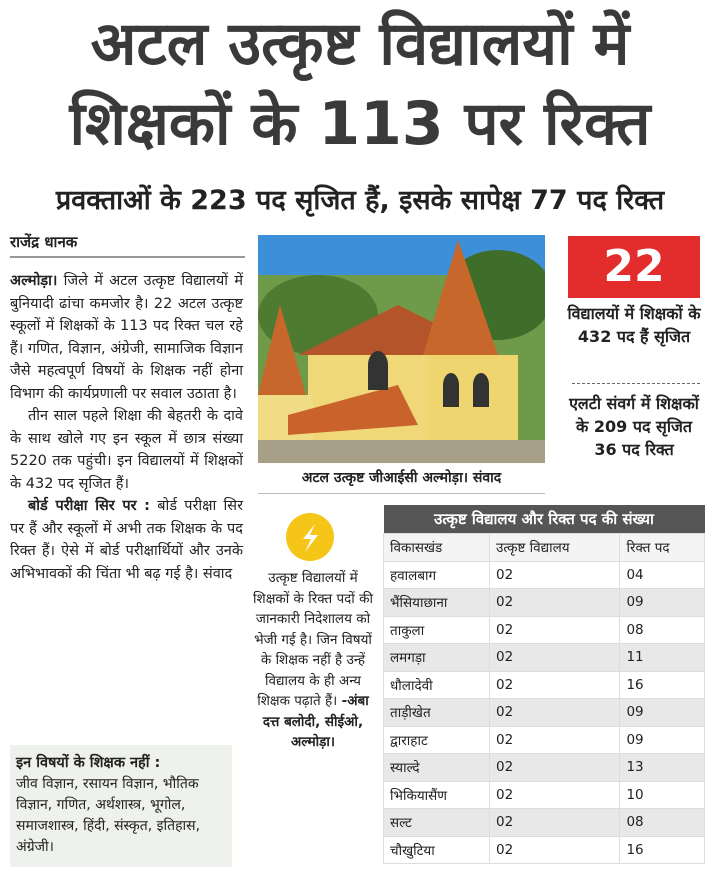 This screenshot has width=720, height=886. What do you see at coordinates (662, 794) in the screenshot?
I see `table-cell: 10` at bounding box center [662, 794].